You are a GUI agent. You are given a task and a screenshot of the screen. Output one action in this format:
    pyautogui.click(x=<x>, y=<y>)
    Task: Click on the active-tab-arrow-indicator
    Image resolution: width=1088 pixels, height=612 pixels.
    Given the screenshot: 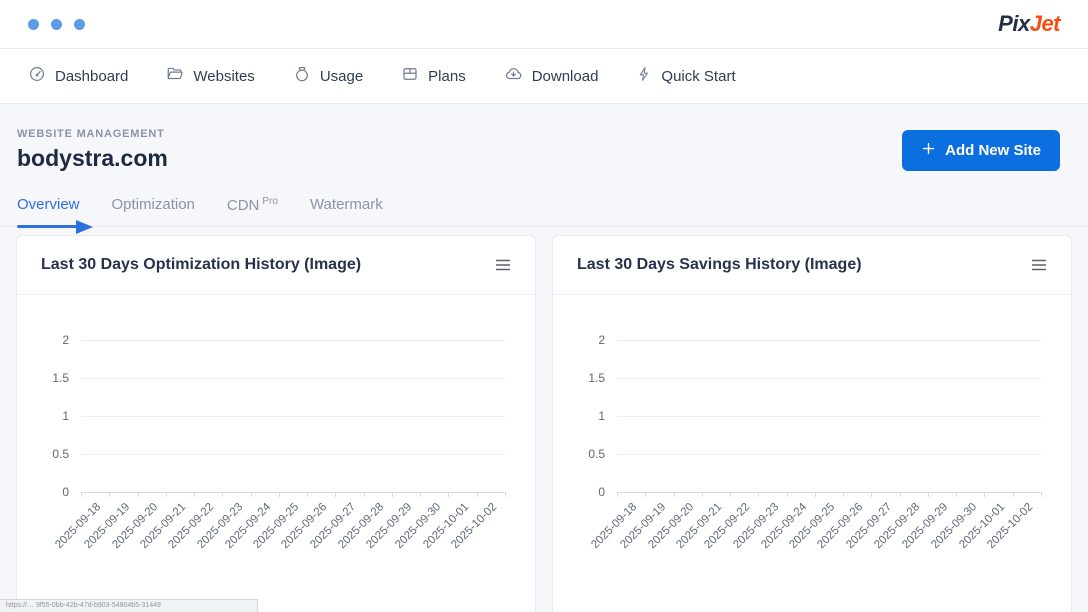 What is the action you would take?
    pyautogui.click(x=55, y=226)
    